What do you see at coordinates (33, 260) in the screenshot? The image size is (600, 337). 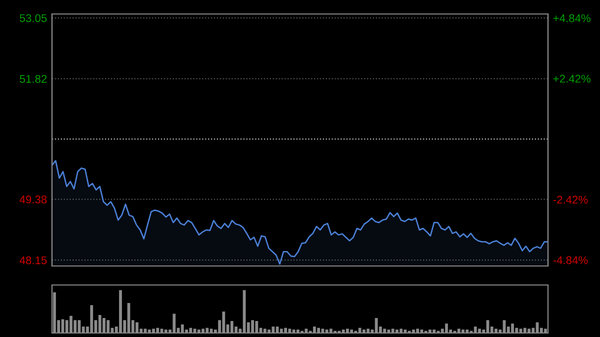 I see `y-tick-label: 48.15` at bounding box center [33, 260].